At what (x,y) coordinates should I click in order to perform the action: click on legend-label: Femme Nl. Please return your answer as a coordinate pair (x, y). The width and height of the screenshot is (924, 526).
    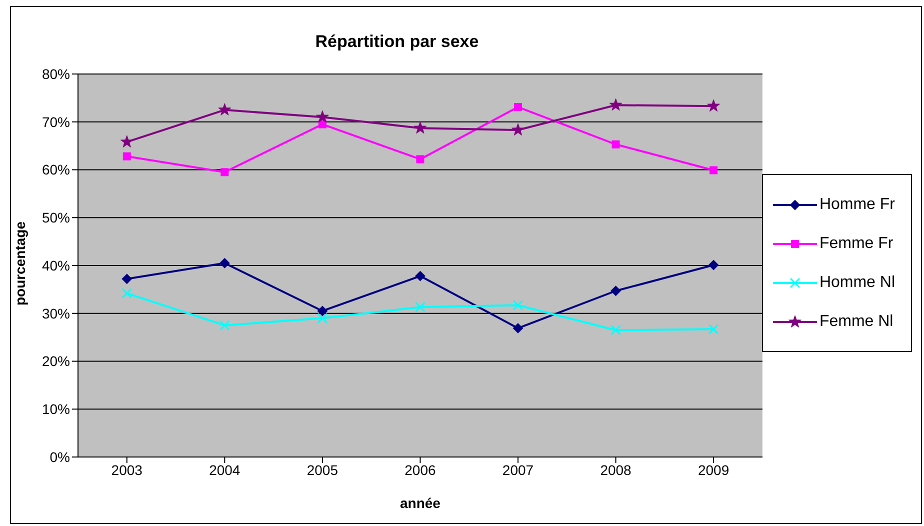
    Looking at the image, I should click on (856, 321).